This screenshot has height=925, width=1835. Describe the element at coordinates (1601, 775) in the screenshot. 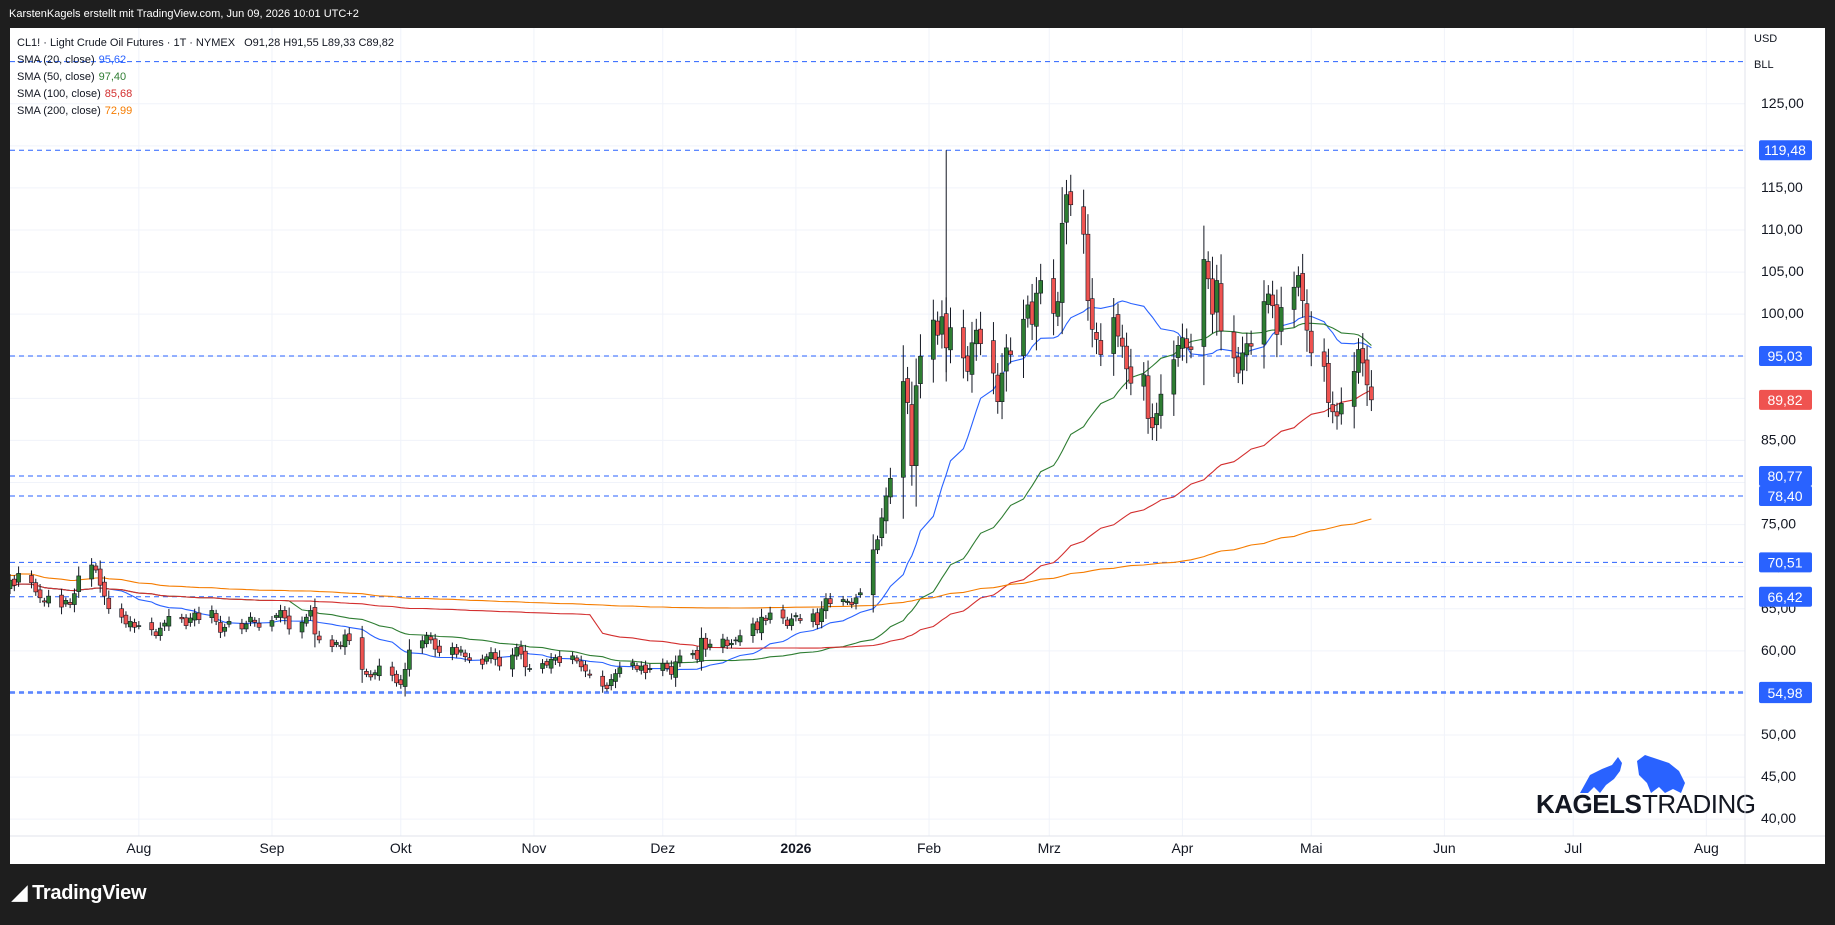

I see `bull-icon` at that location.